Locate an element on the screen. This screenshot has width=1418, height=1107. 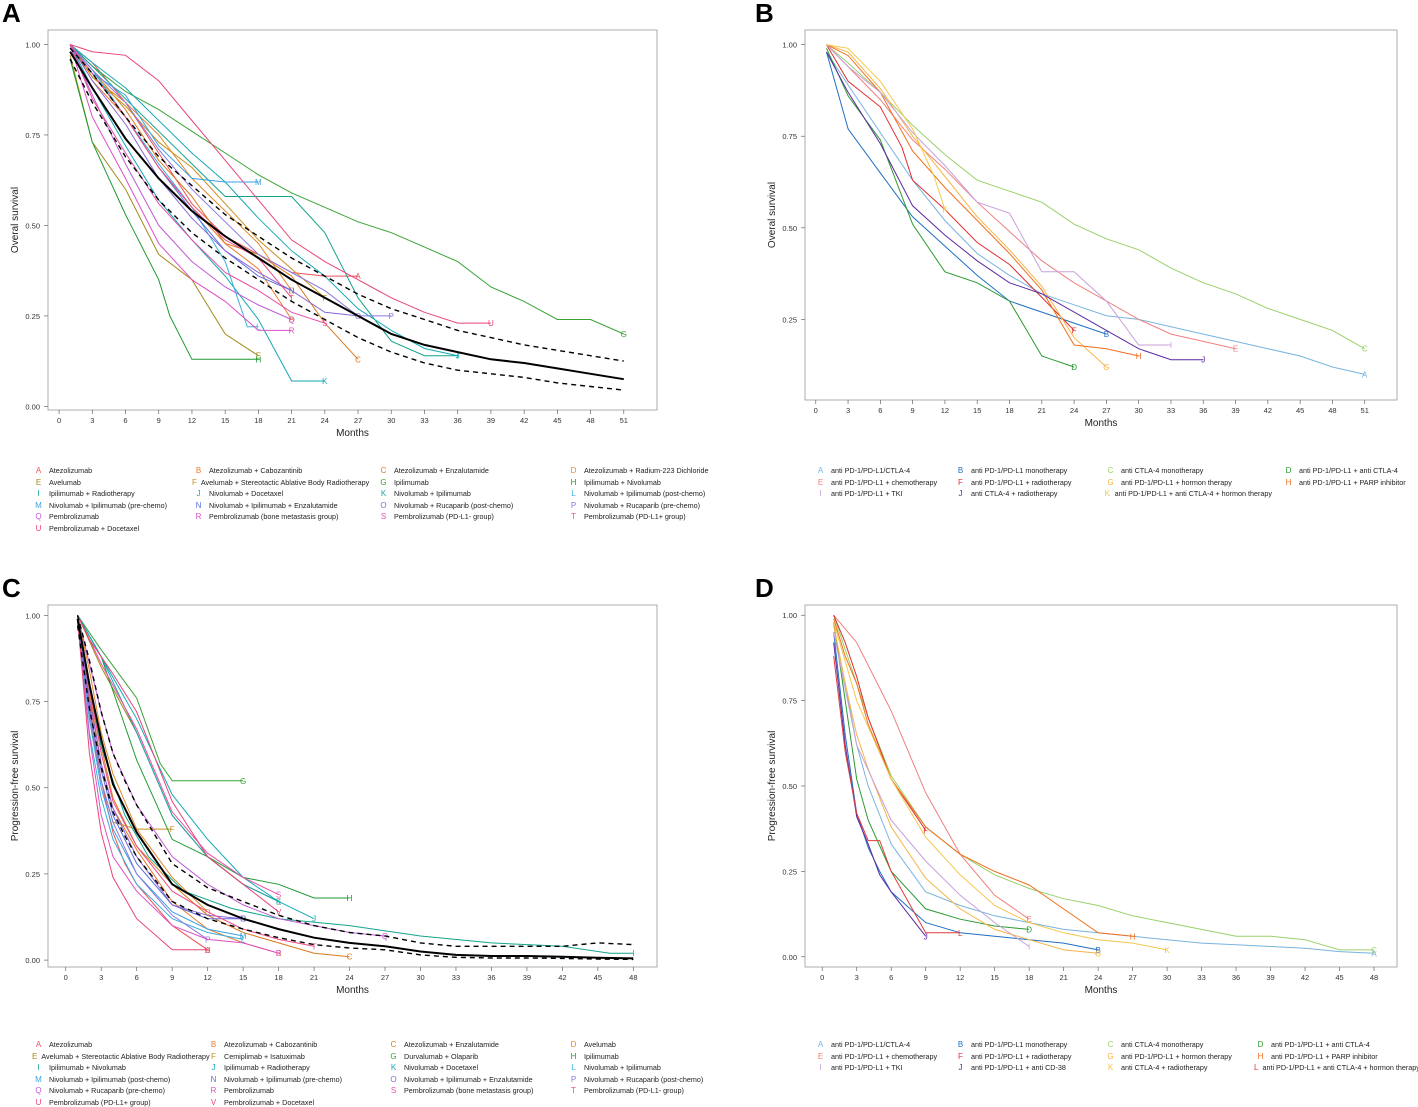
legend-key: O is located at coordinates (393, 1079).